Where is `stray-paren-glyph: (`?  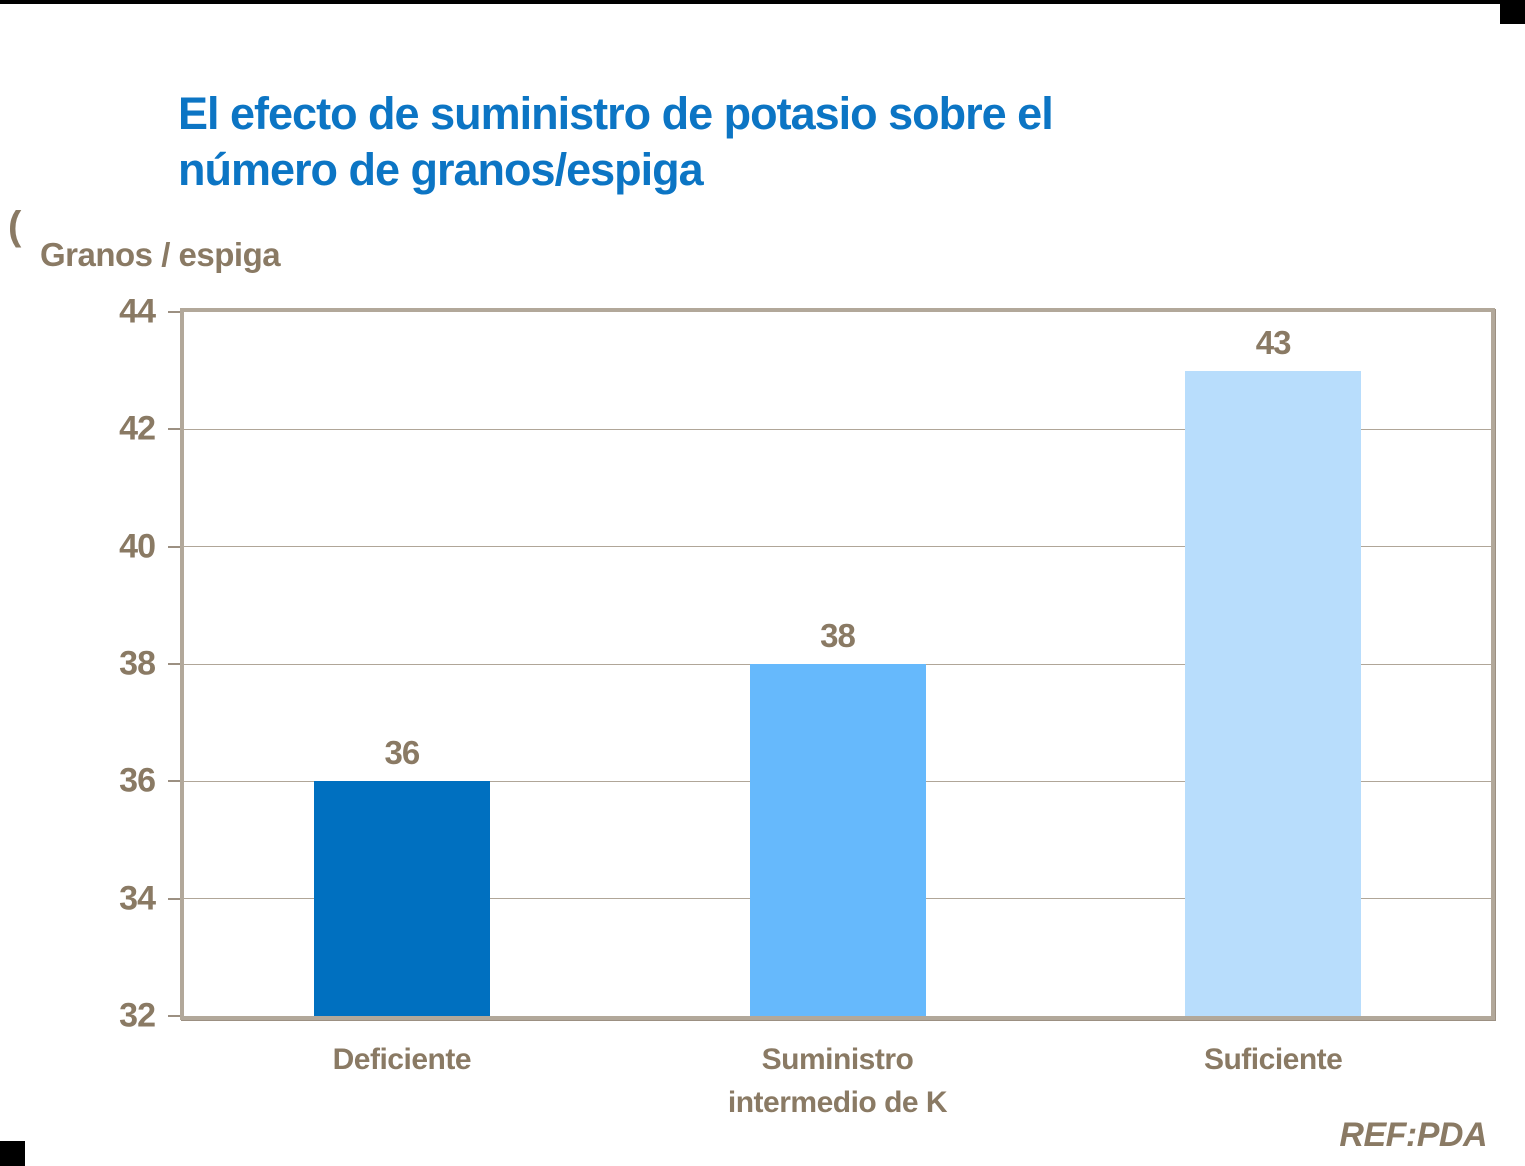 stray-paren-glyph: ( is located at coordinates (15, 226).